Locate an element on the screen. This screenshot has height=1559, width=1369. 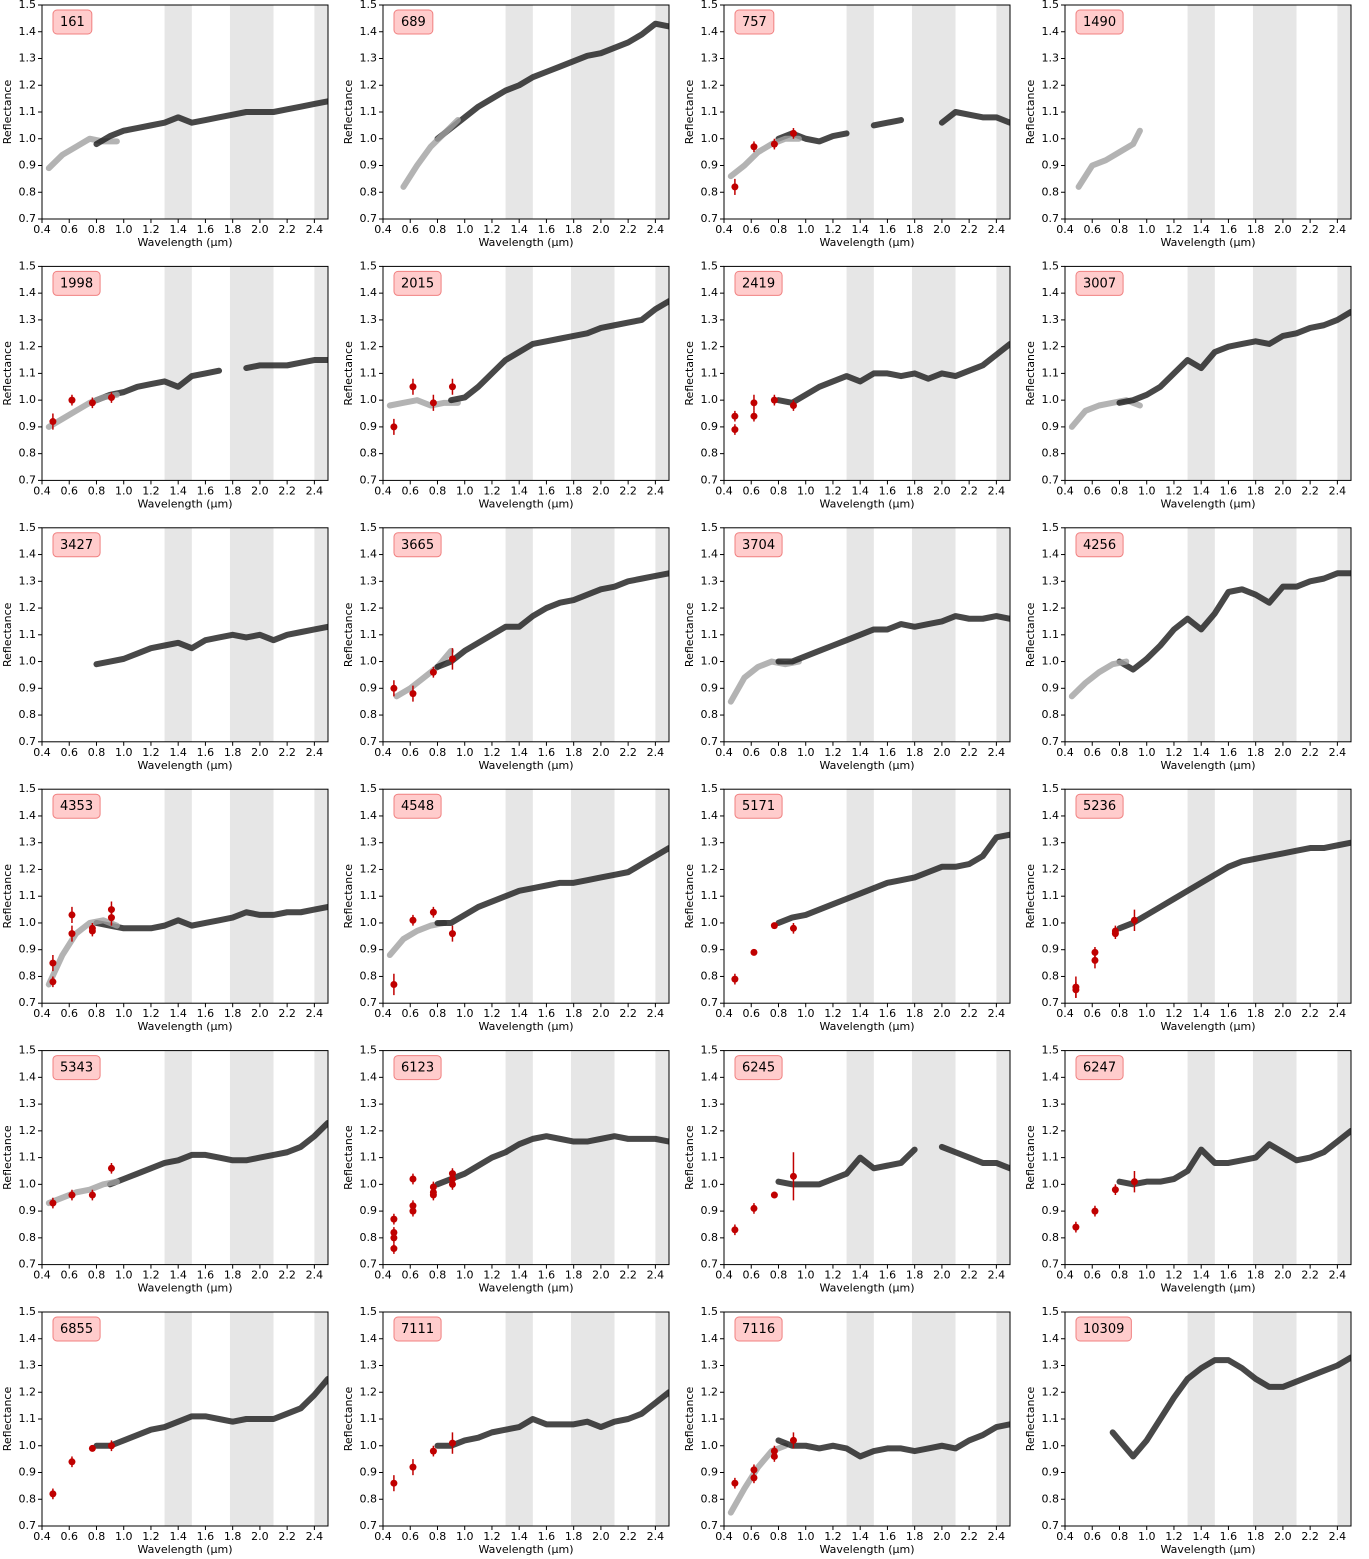
x-tick-label: 0.6 is located at coordinates (751, 1275).